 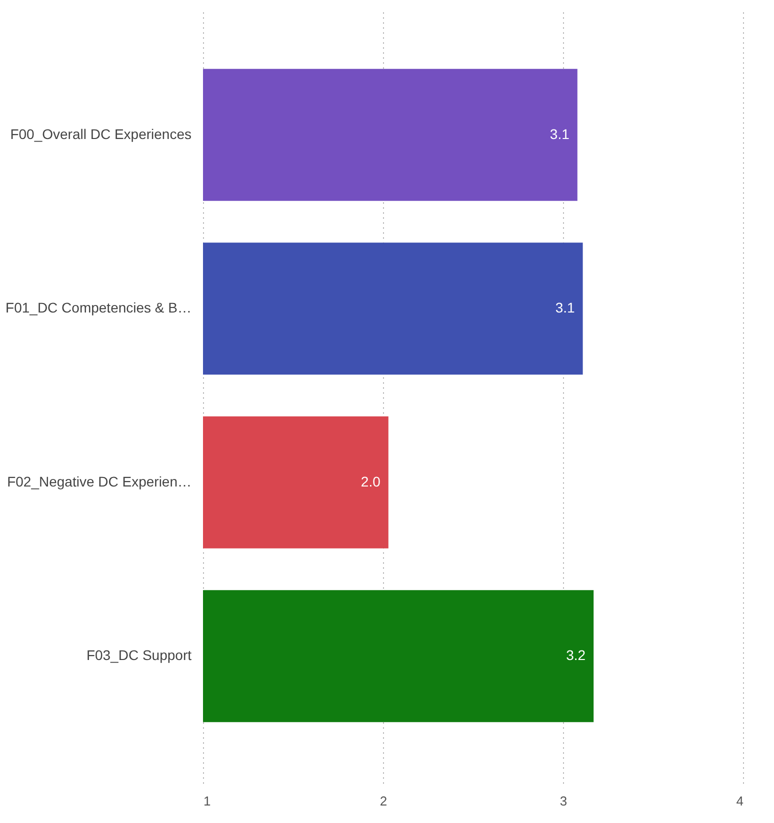 What do you see at coordinates (139, 655) in the screenshot?
I see `y-tick-label: F03_DC Support` at bounding box center [139, 655].